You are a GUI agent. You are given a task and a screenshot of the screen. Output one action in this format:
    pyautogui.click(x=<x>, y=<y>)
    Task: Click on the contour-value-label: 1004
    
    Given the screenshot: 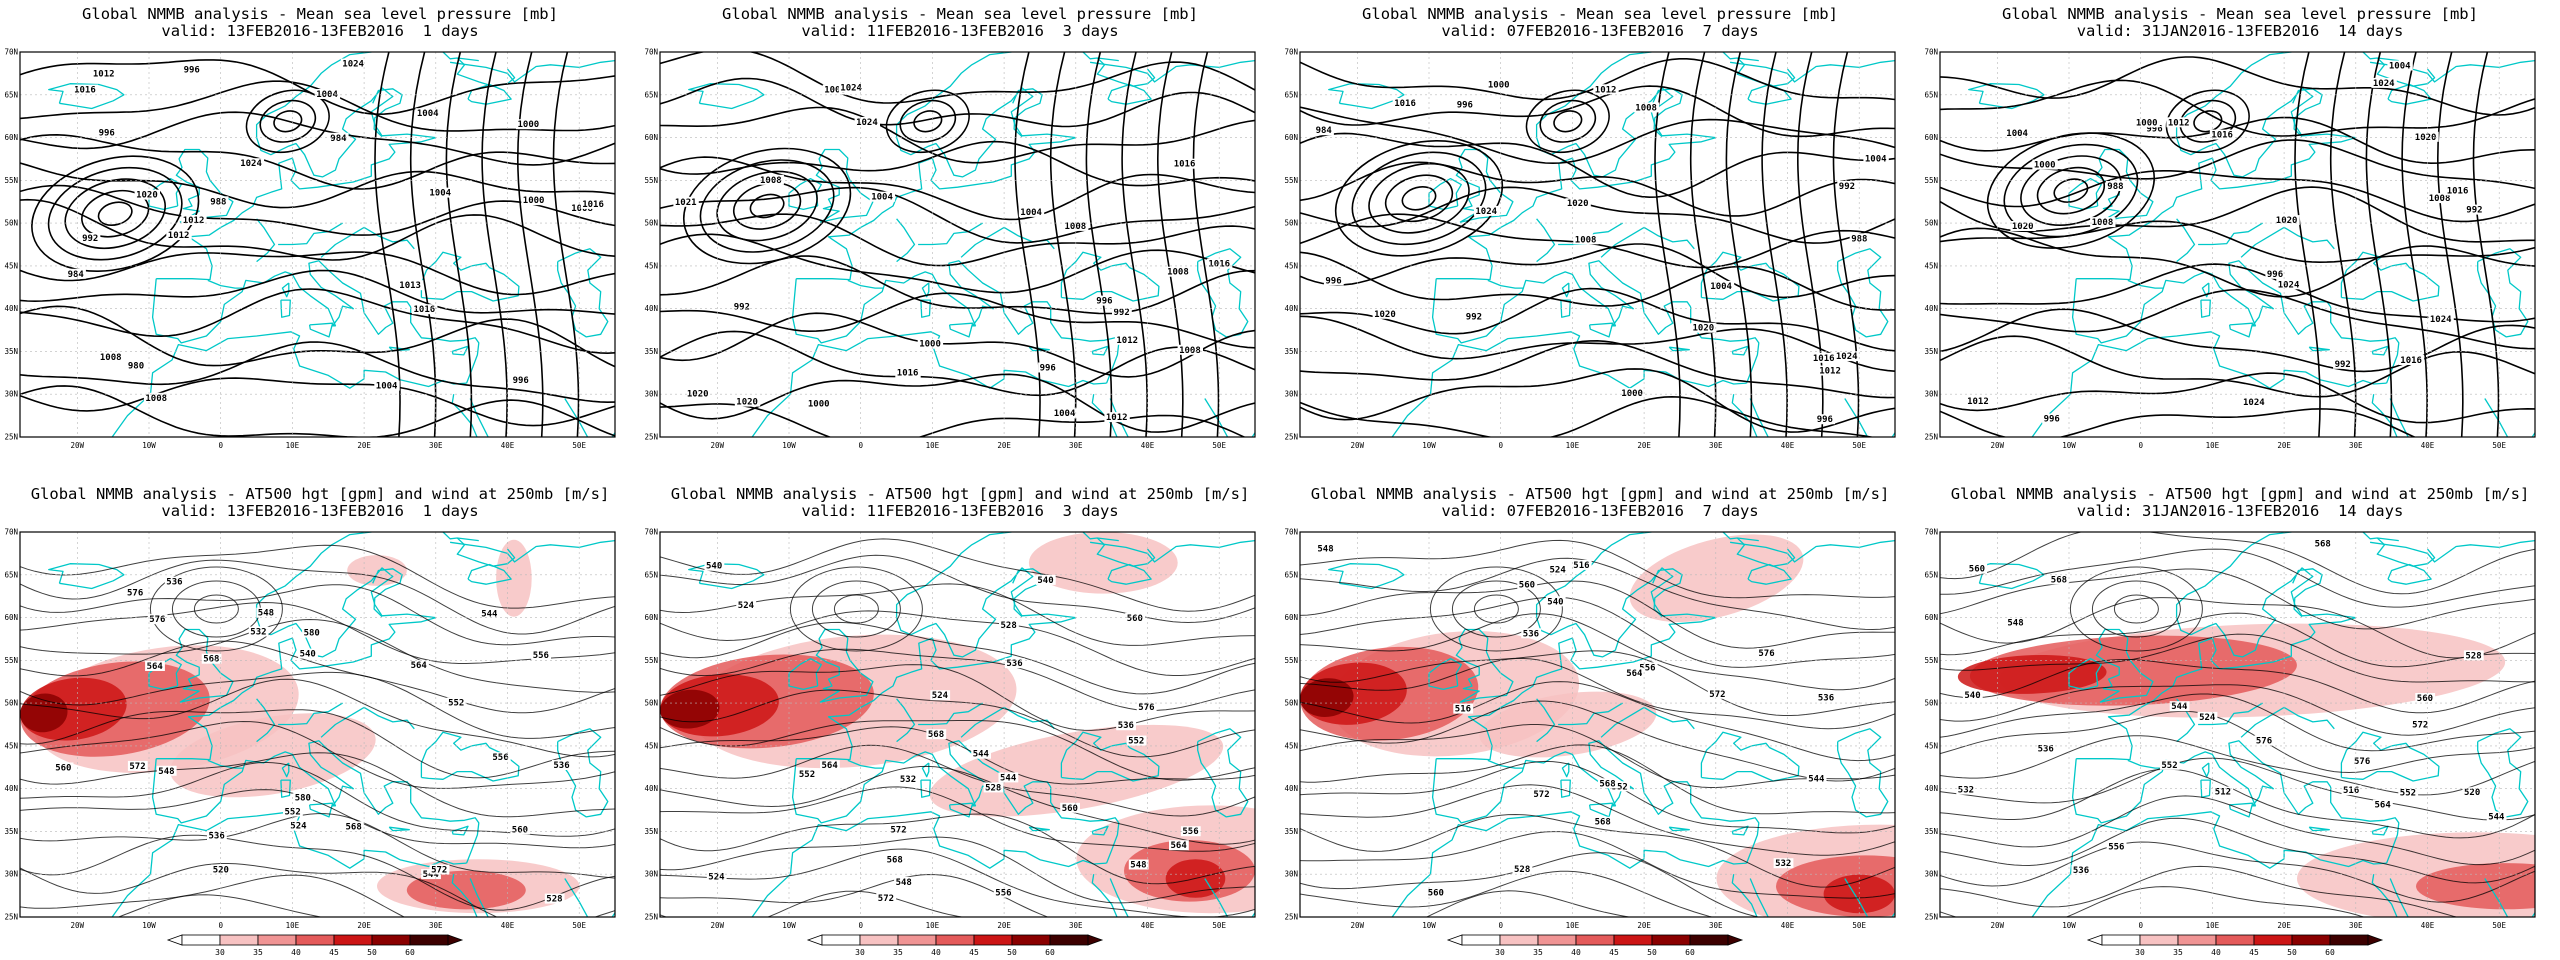 What is the action you would take?
    pyautogui.click(x=2017, y=134)
    